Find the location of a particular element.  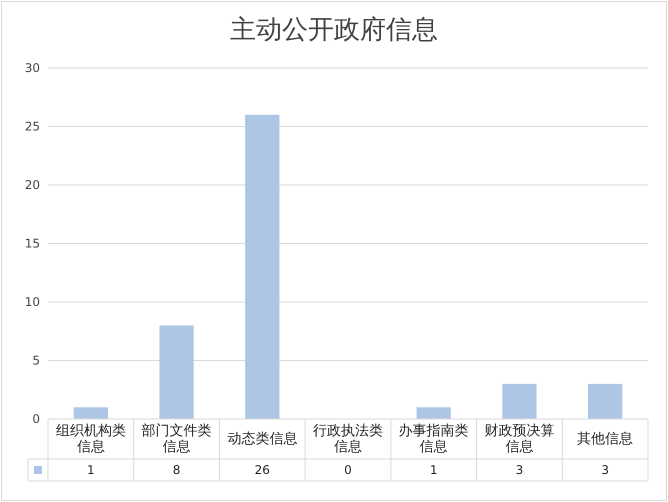

data-label: 0 is located at coordinates (348, 470).